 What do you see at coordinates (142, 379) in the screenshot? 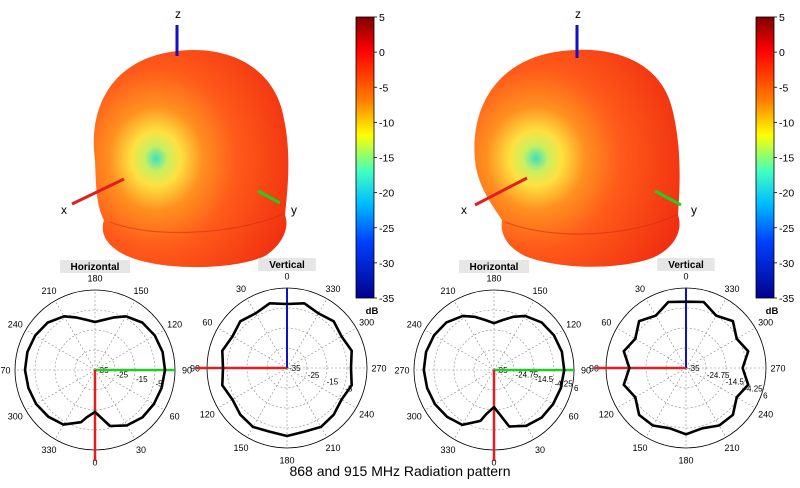
I see `polar-radial-label: -15` at bounding box center [142, 379].